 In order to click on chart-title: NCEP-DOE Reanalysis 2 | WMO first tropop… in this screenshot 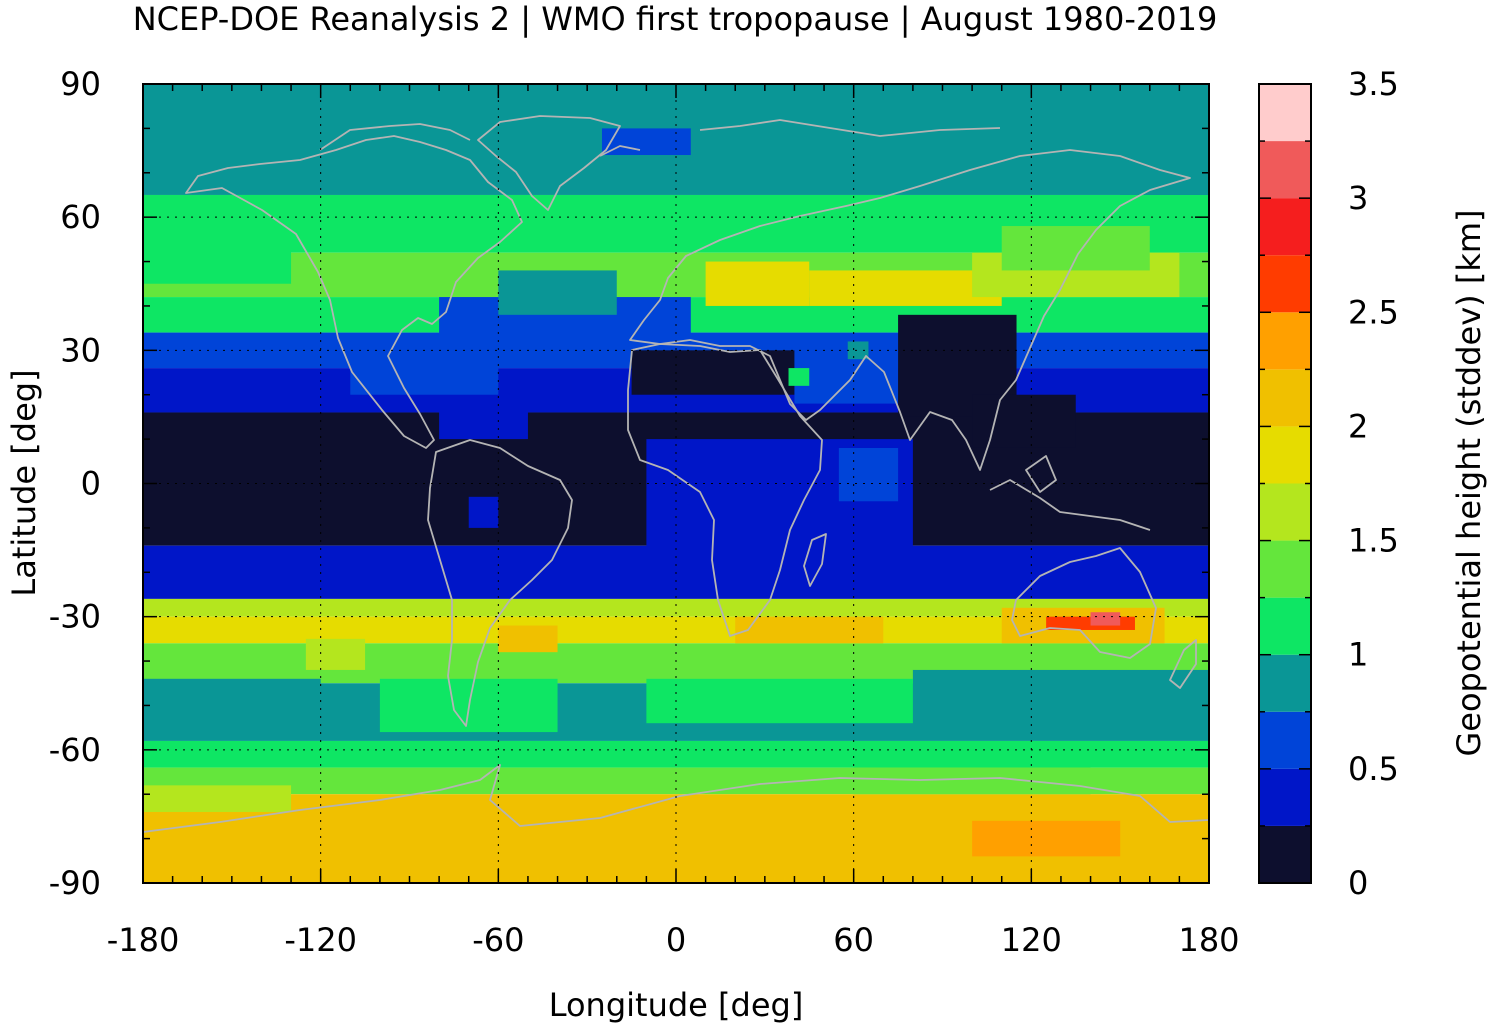, I will do `click(675, 19)`.